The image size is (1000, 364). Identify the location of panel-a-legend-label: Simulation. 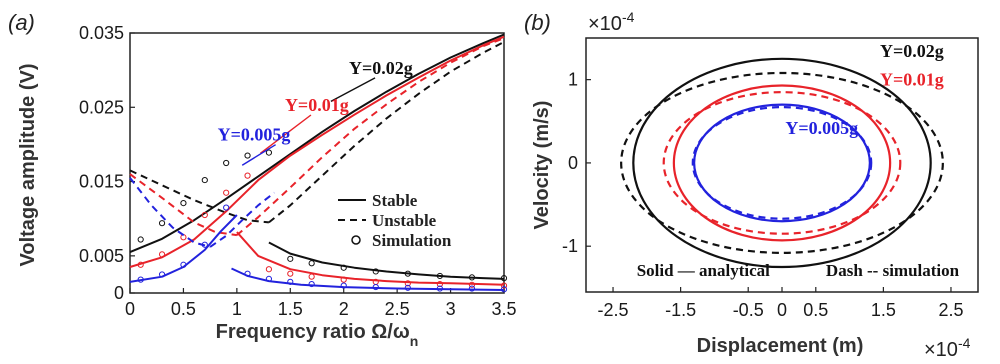
(412, 240).